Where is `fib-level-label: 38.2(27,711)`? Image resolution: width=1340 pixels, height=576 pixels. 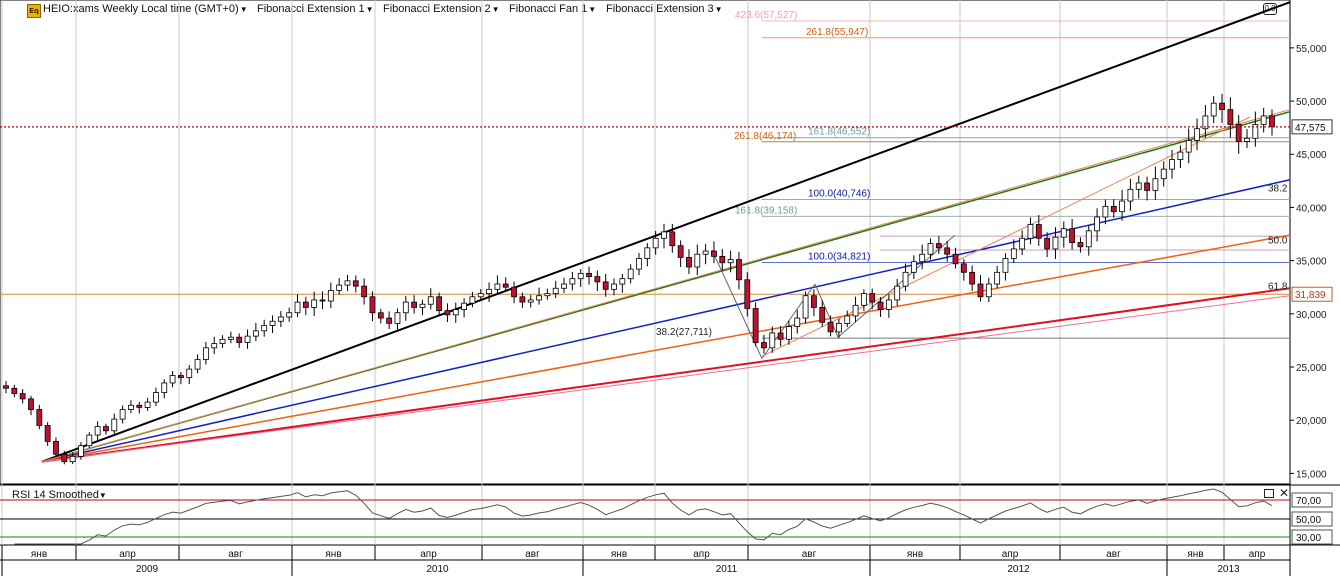
fib-level-label: 38.2(27,711) is located at coordinates (684, 332).